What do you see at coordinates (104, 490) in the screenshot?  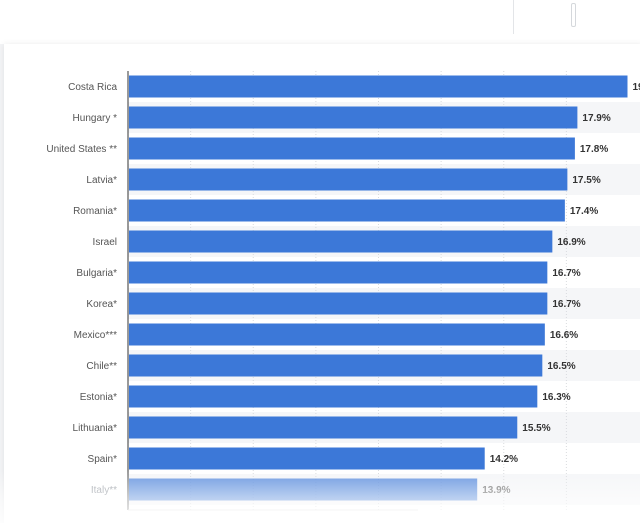 I see `category-label: Italy**` at bounding box center [104, 490].